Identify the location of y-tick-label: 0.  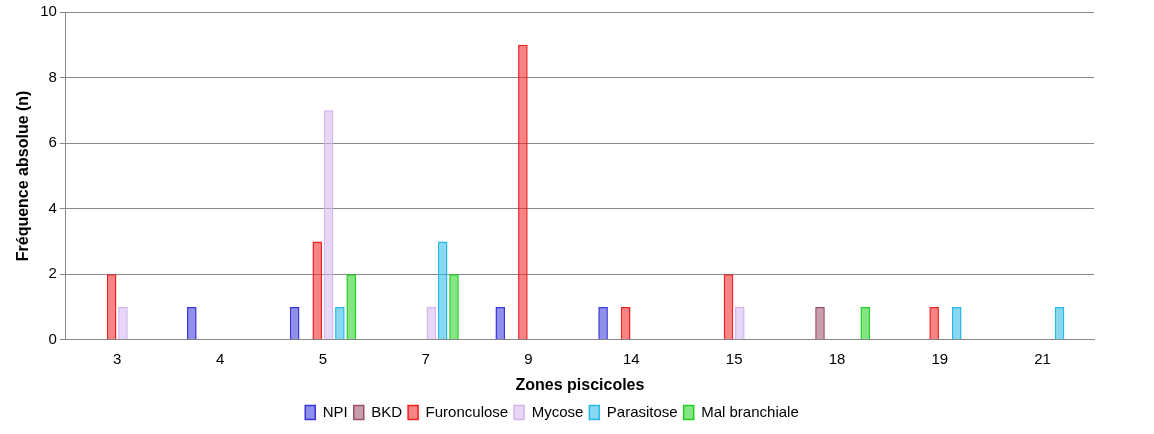
(52, 338).